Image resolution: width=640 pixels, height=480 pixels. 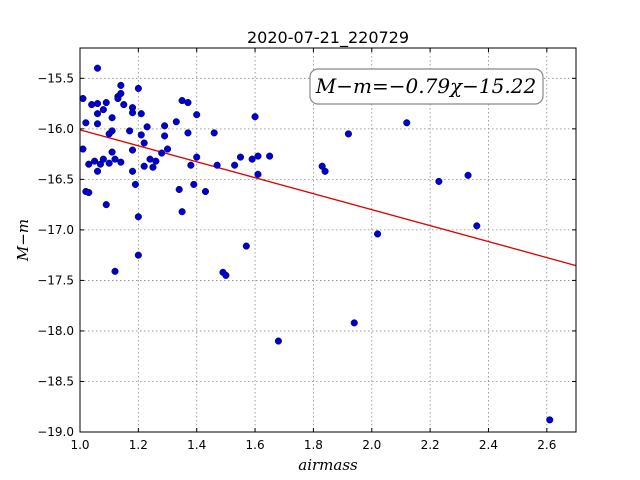 What do you see at coordinates (196, 445) in the screenshot?
I see `x-tick-label: 1.4` at bounding box center [196, 445].